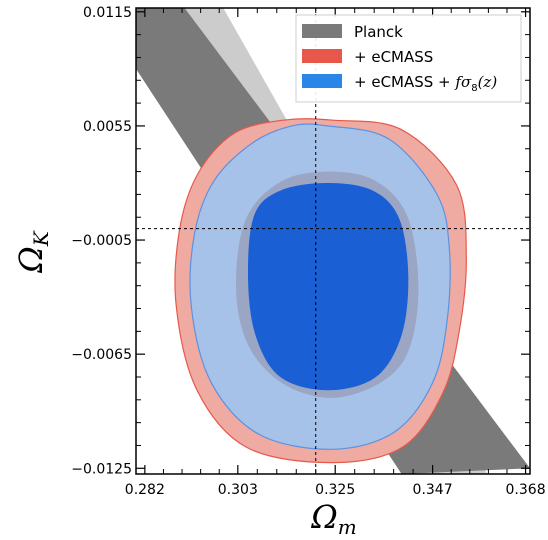 The height and width of the screenshot is (540, 548). What do you see at coordinates (335, 490) in the screenshot?
I see `x-tick-label: 0.325` at bounding box center [335, 490].